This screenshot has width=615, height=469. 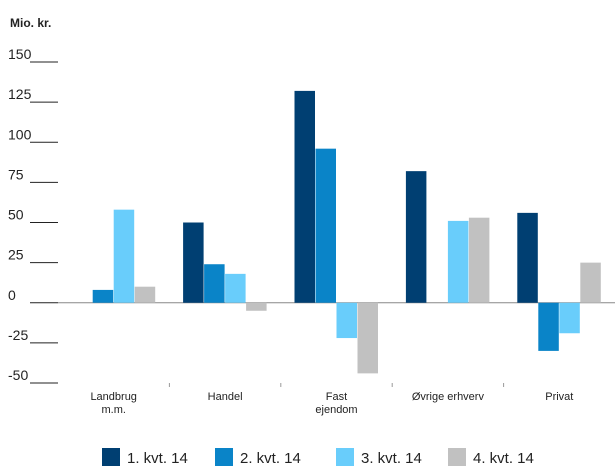 What do you see at coordinates (448, 397) in the screenshot?
I see `x-tick-label: Øvrige erhverv` at bounding box center [448, 397].